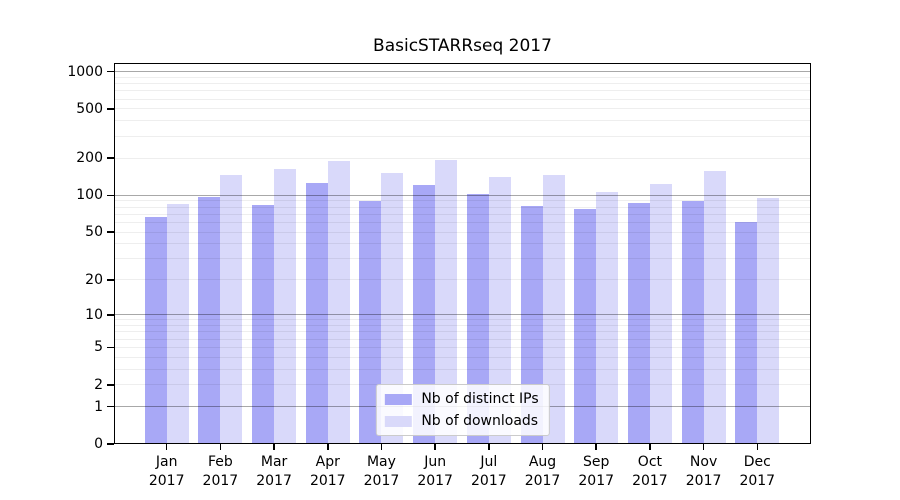  Describe the element at coordinates (462, 46) in the screenshot. I see `chart-title: BasicSTARRseq 2017` at that location.